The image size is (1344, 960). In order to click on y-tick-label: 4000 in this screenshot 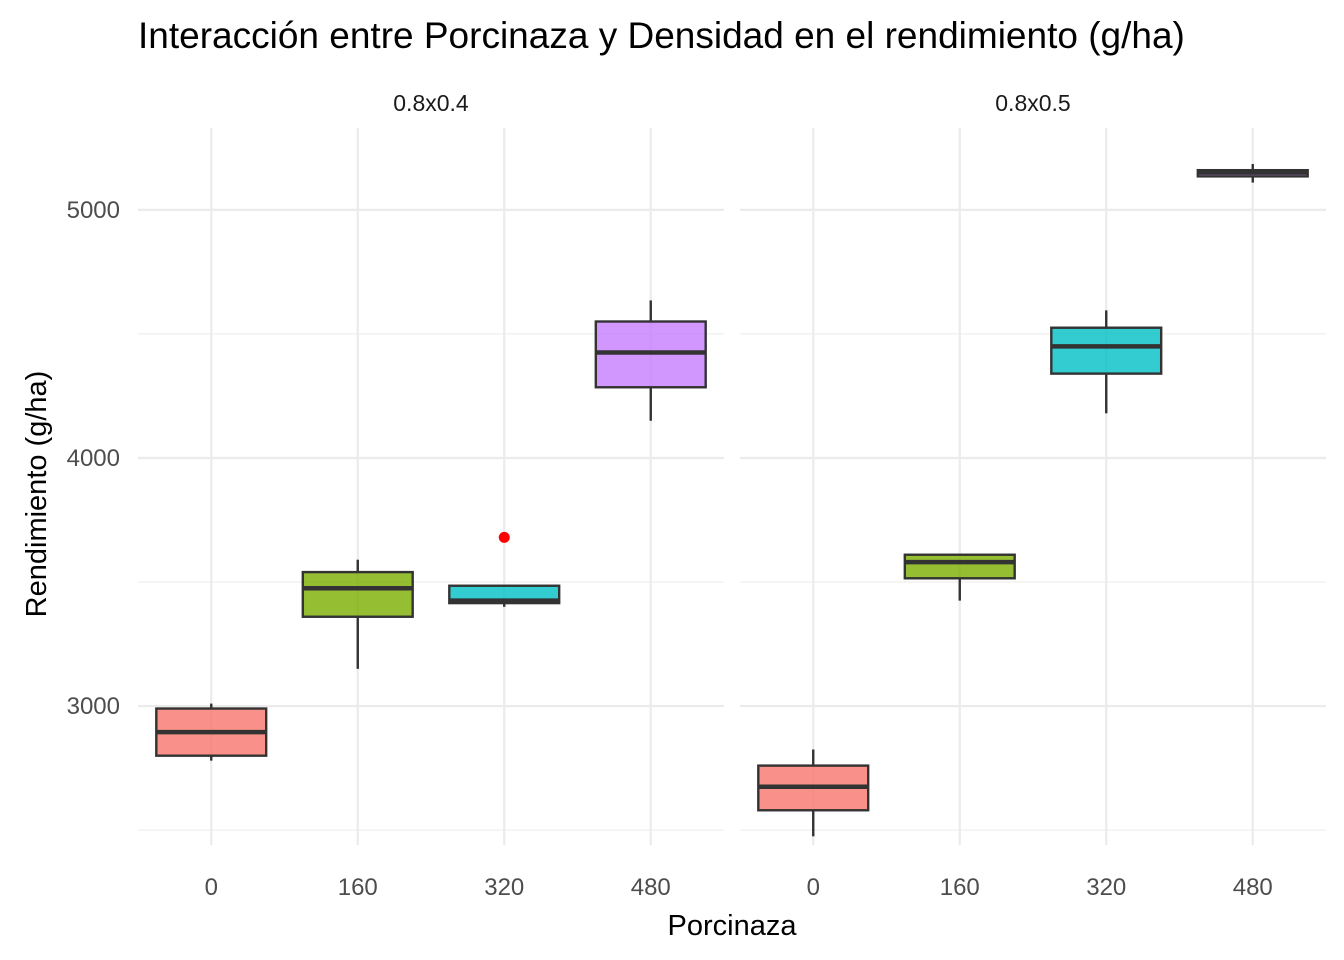, I will do `click(93, 458)`.